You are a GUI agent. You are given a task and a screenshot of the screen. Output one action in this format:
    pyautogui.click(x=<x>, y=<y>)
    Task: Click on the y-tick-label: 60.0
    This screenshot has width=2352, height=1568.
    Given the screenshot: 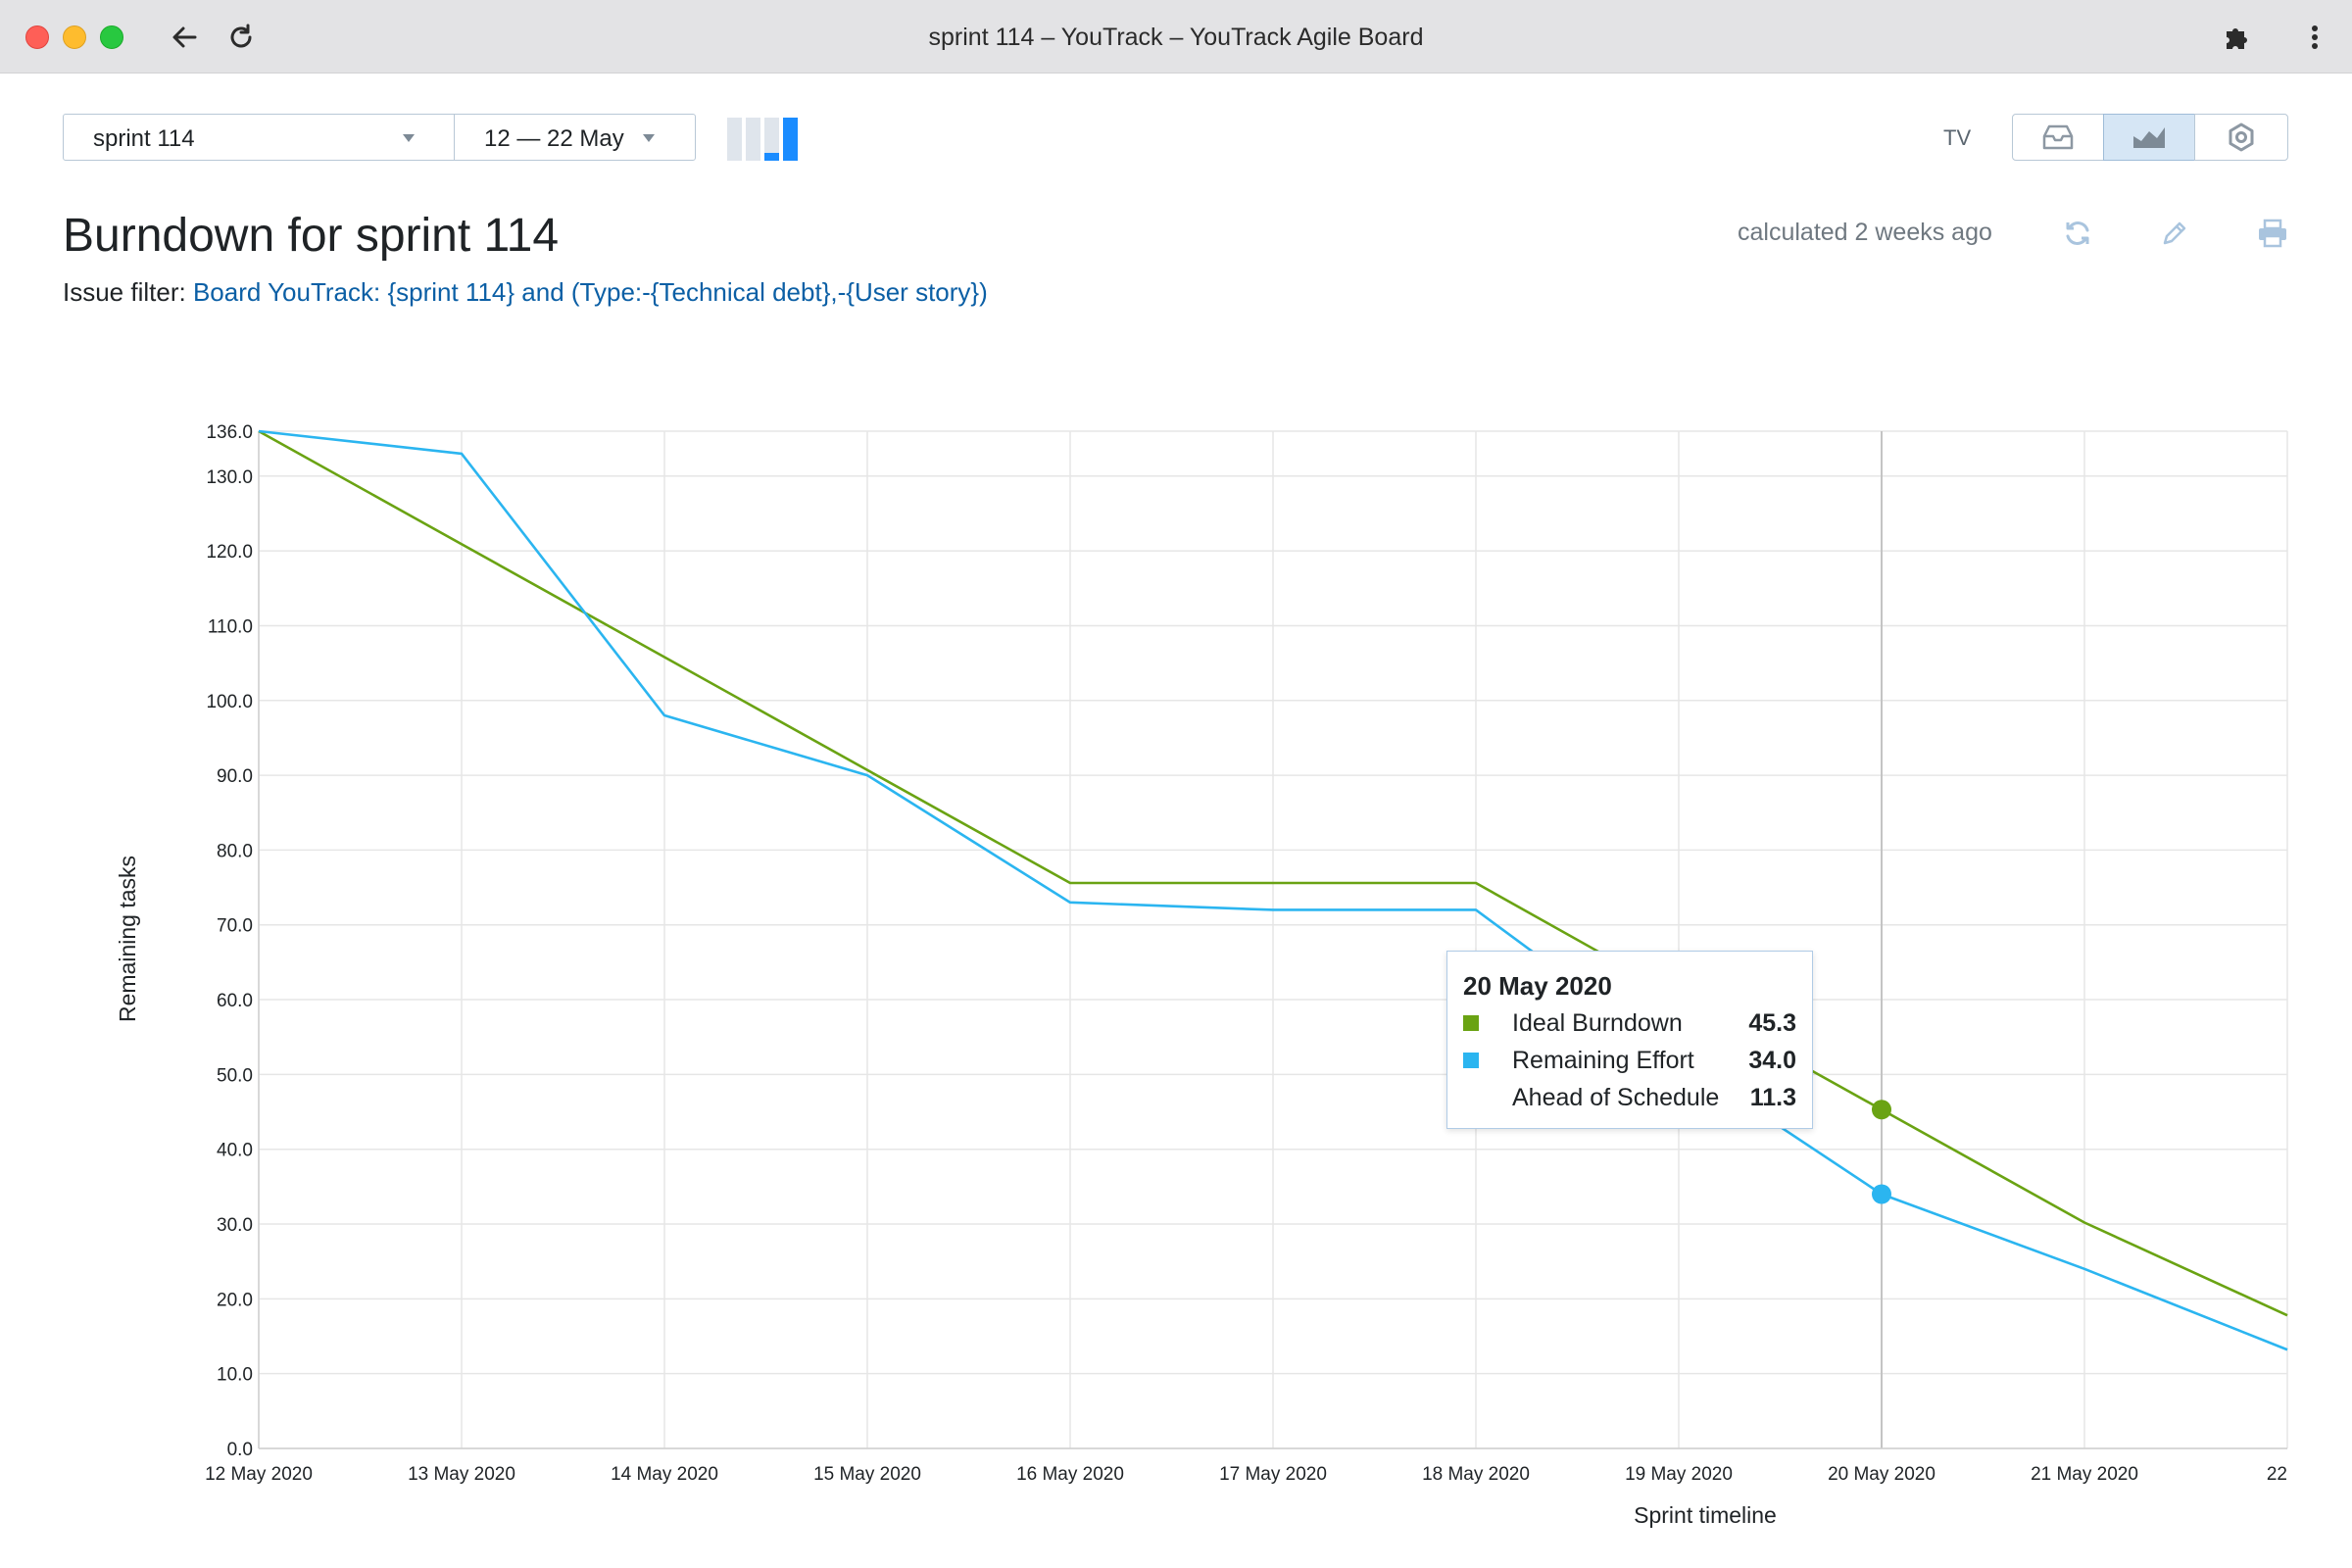 What is the action you would take?
    pyautogui.click(x=235, y=1001)
    